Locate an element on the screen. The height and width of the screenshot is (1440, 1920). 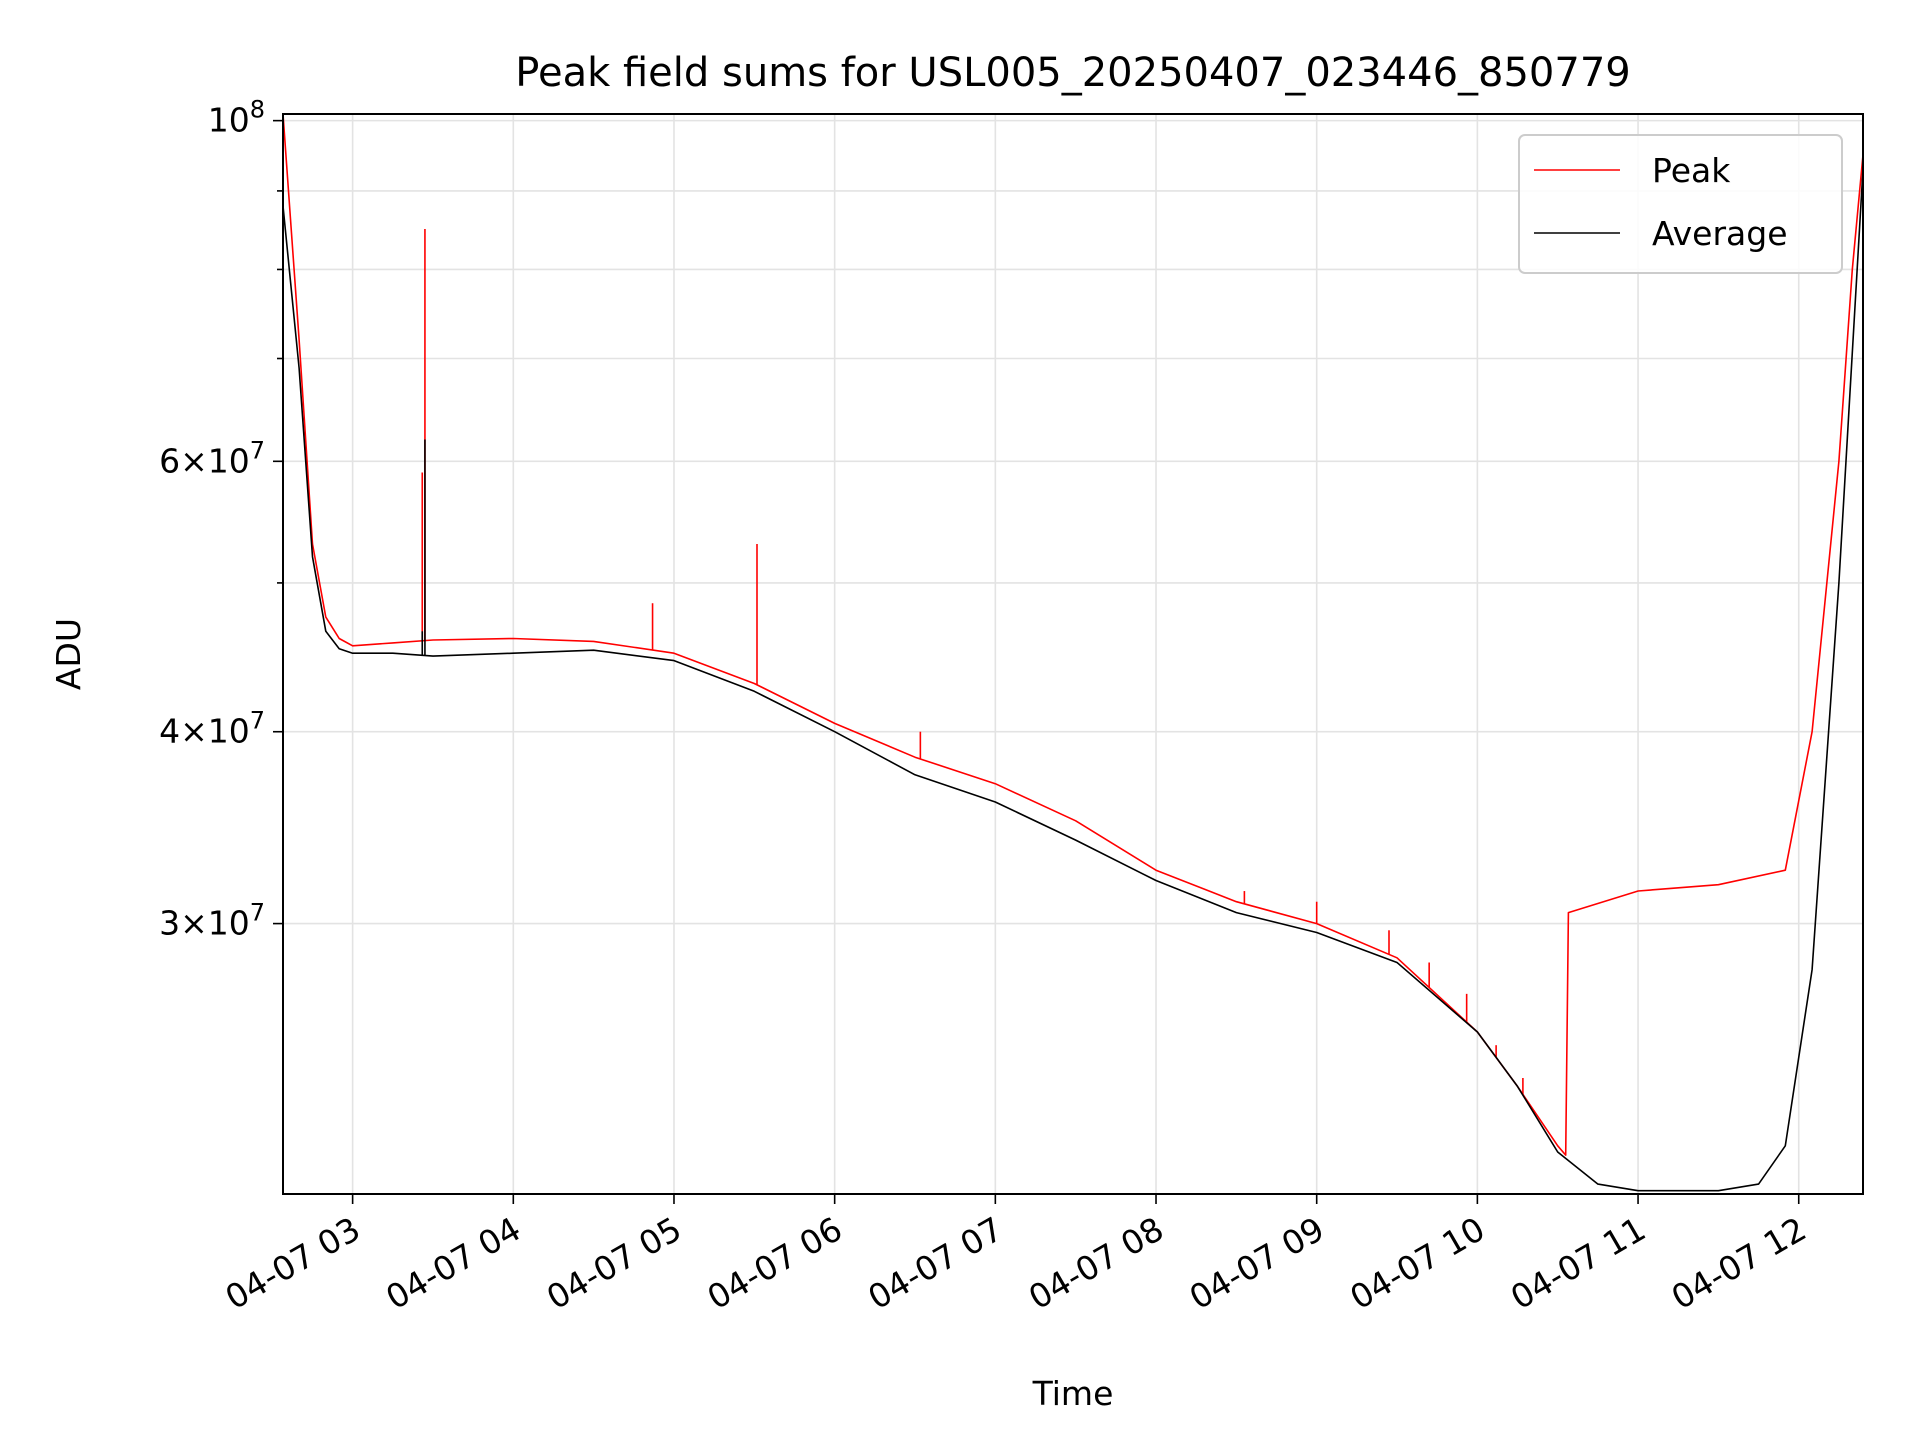
legend-label-peak: Peak is located at coordinates (1691, 170).